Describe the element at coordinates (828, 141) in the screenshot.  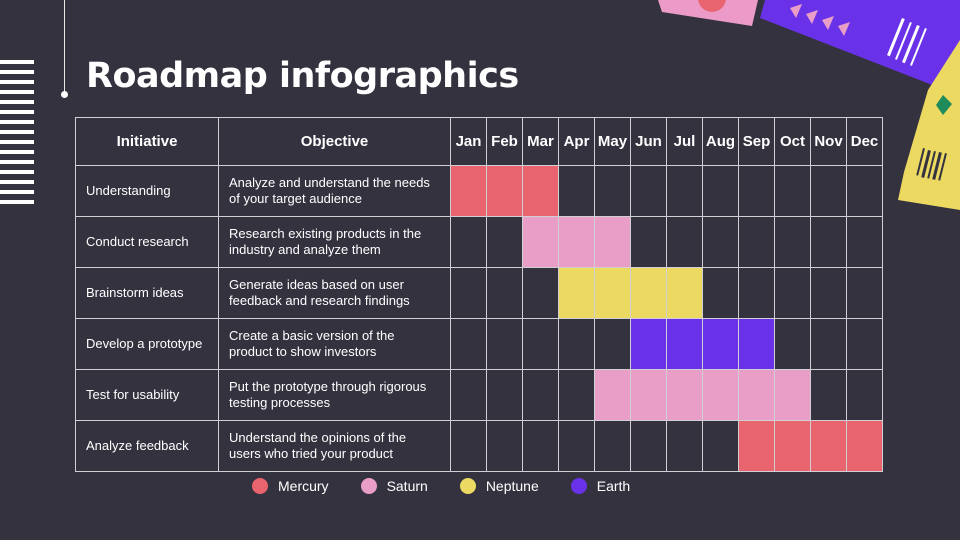
I see `month-header: Nov` at that location.